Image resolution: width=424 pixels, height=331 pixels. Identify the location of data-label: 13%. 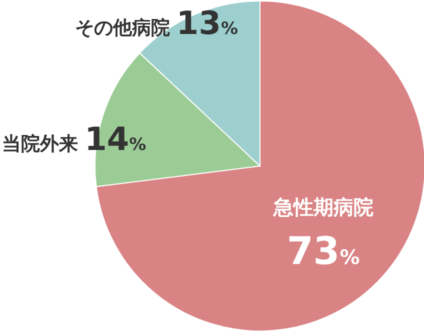
(207, 23).